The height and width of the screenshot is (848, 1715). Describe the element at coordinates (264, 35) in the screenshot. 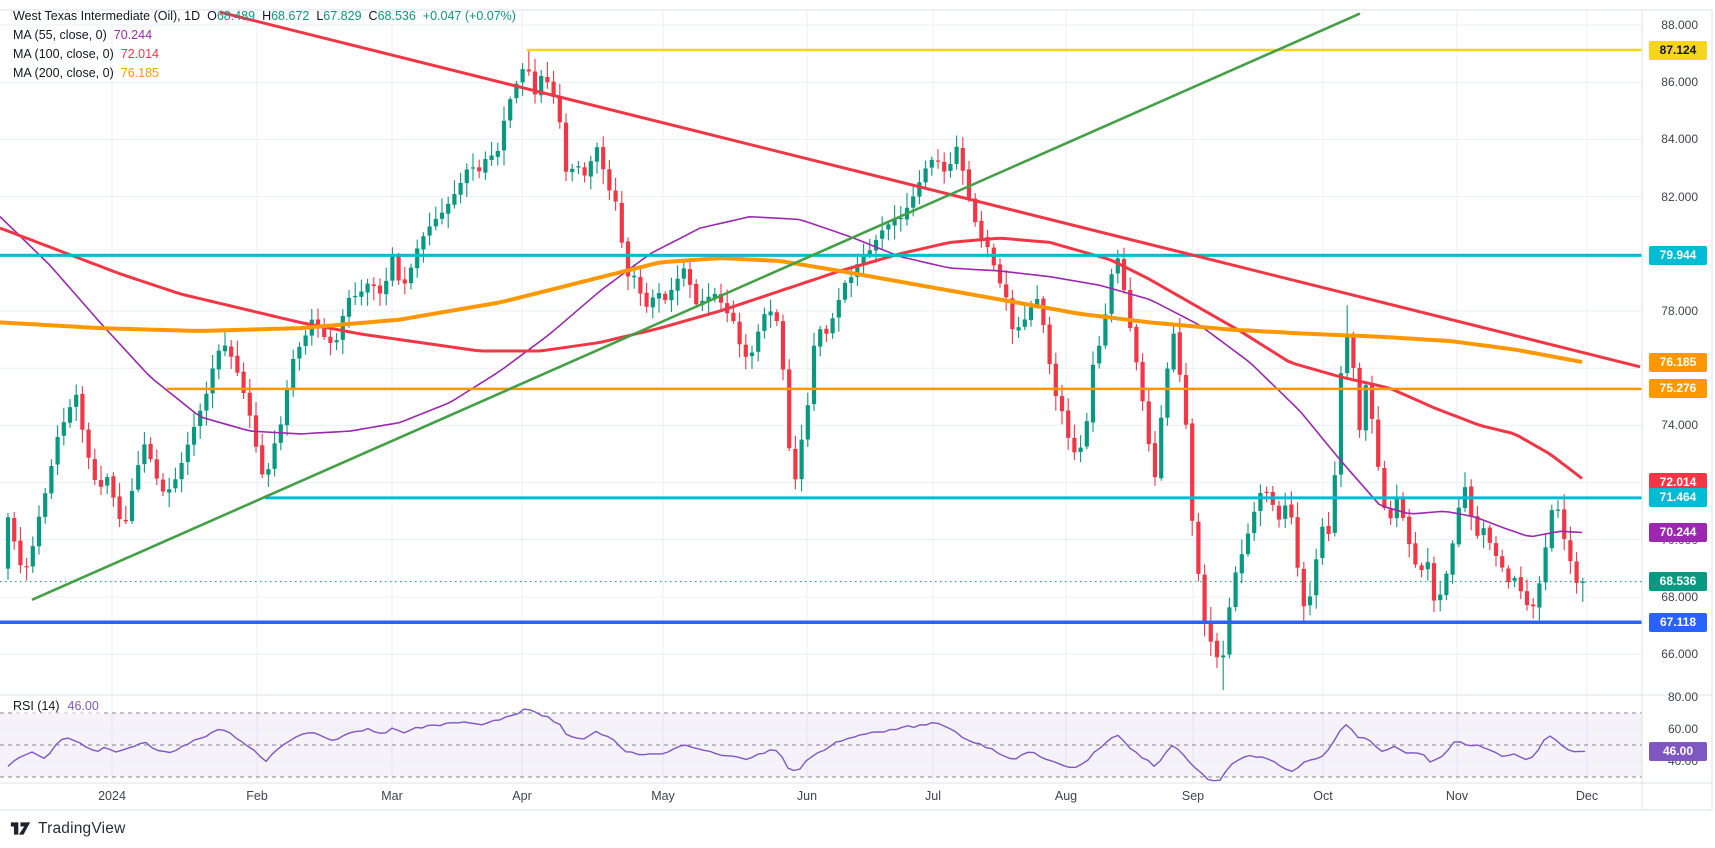

I see `ma-legend-row: MA (55, close, 0) 70.244` at that location.